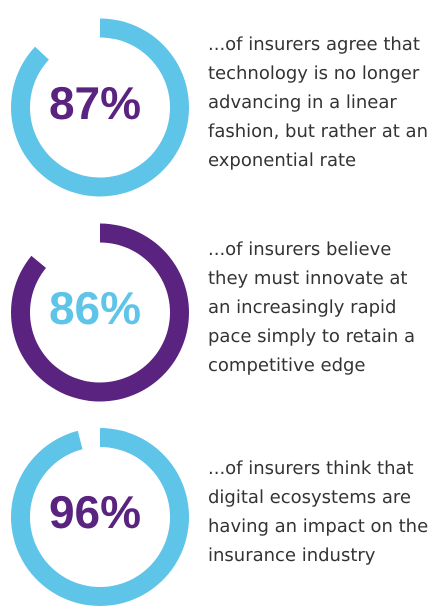 This screenshot has width=433, height=614. I want to click on text: ...of insurers believe they must innovate at an increasingly rapid pace simply to retain a competitive edge, so click(312, 308).